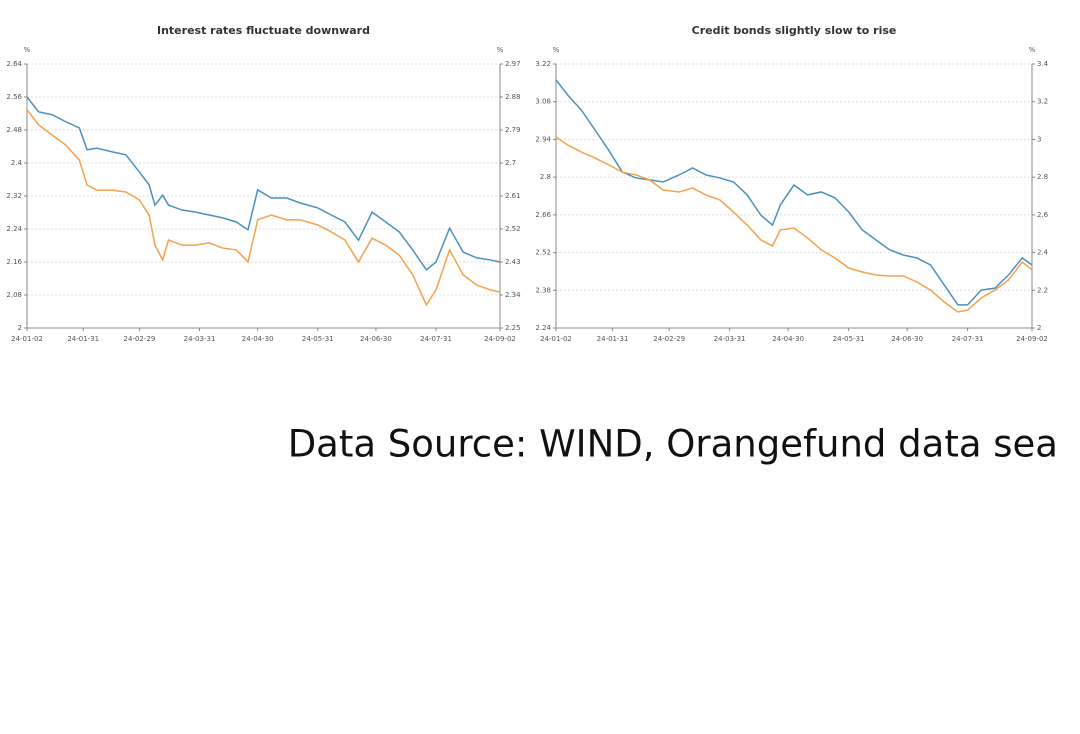 Image resolution: width=1080 pixels, height=734 pixels. Describe the element at coordinates (673, 444) in the screenshot. I see `source-note: Data Source: WIND, Orangefund data sea` at that location.